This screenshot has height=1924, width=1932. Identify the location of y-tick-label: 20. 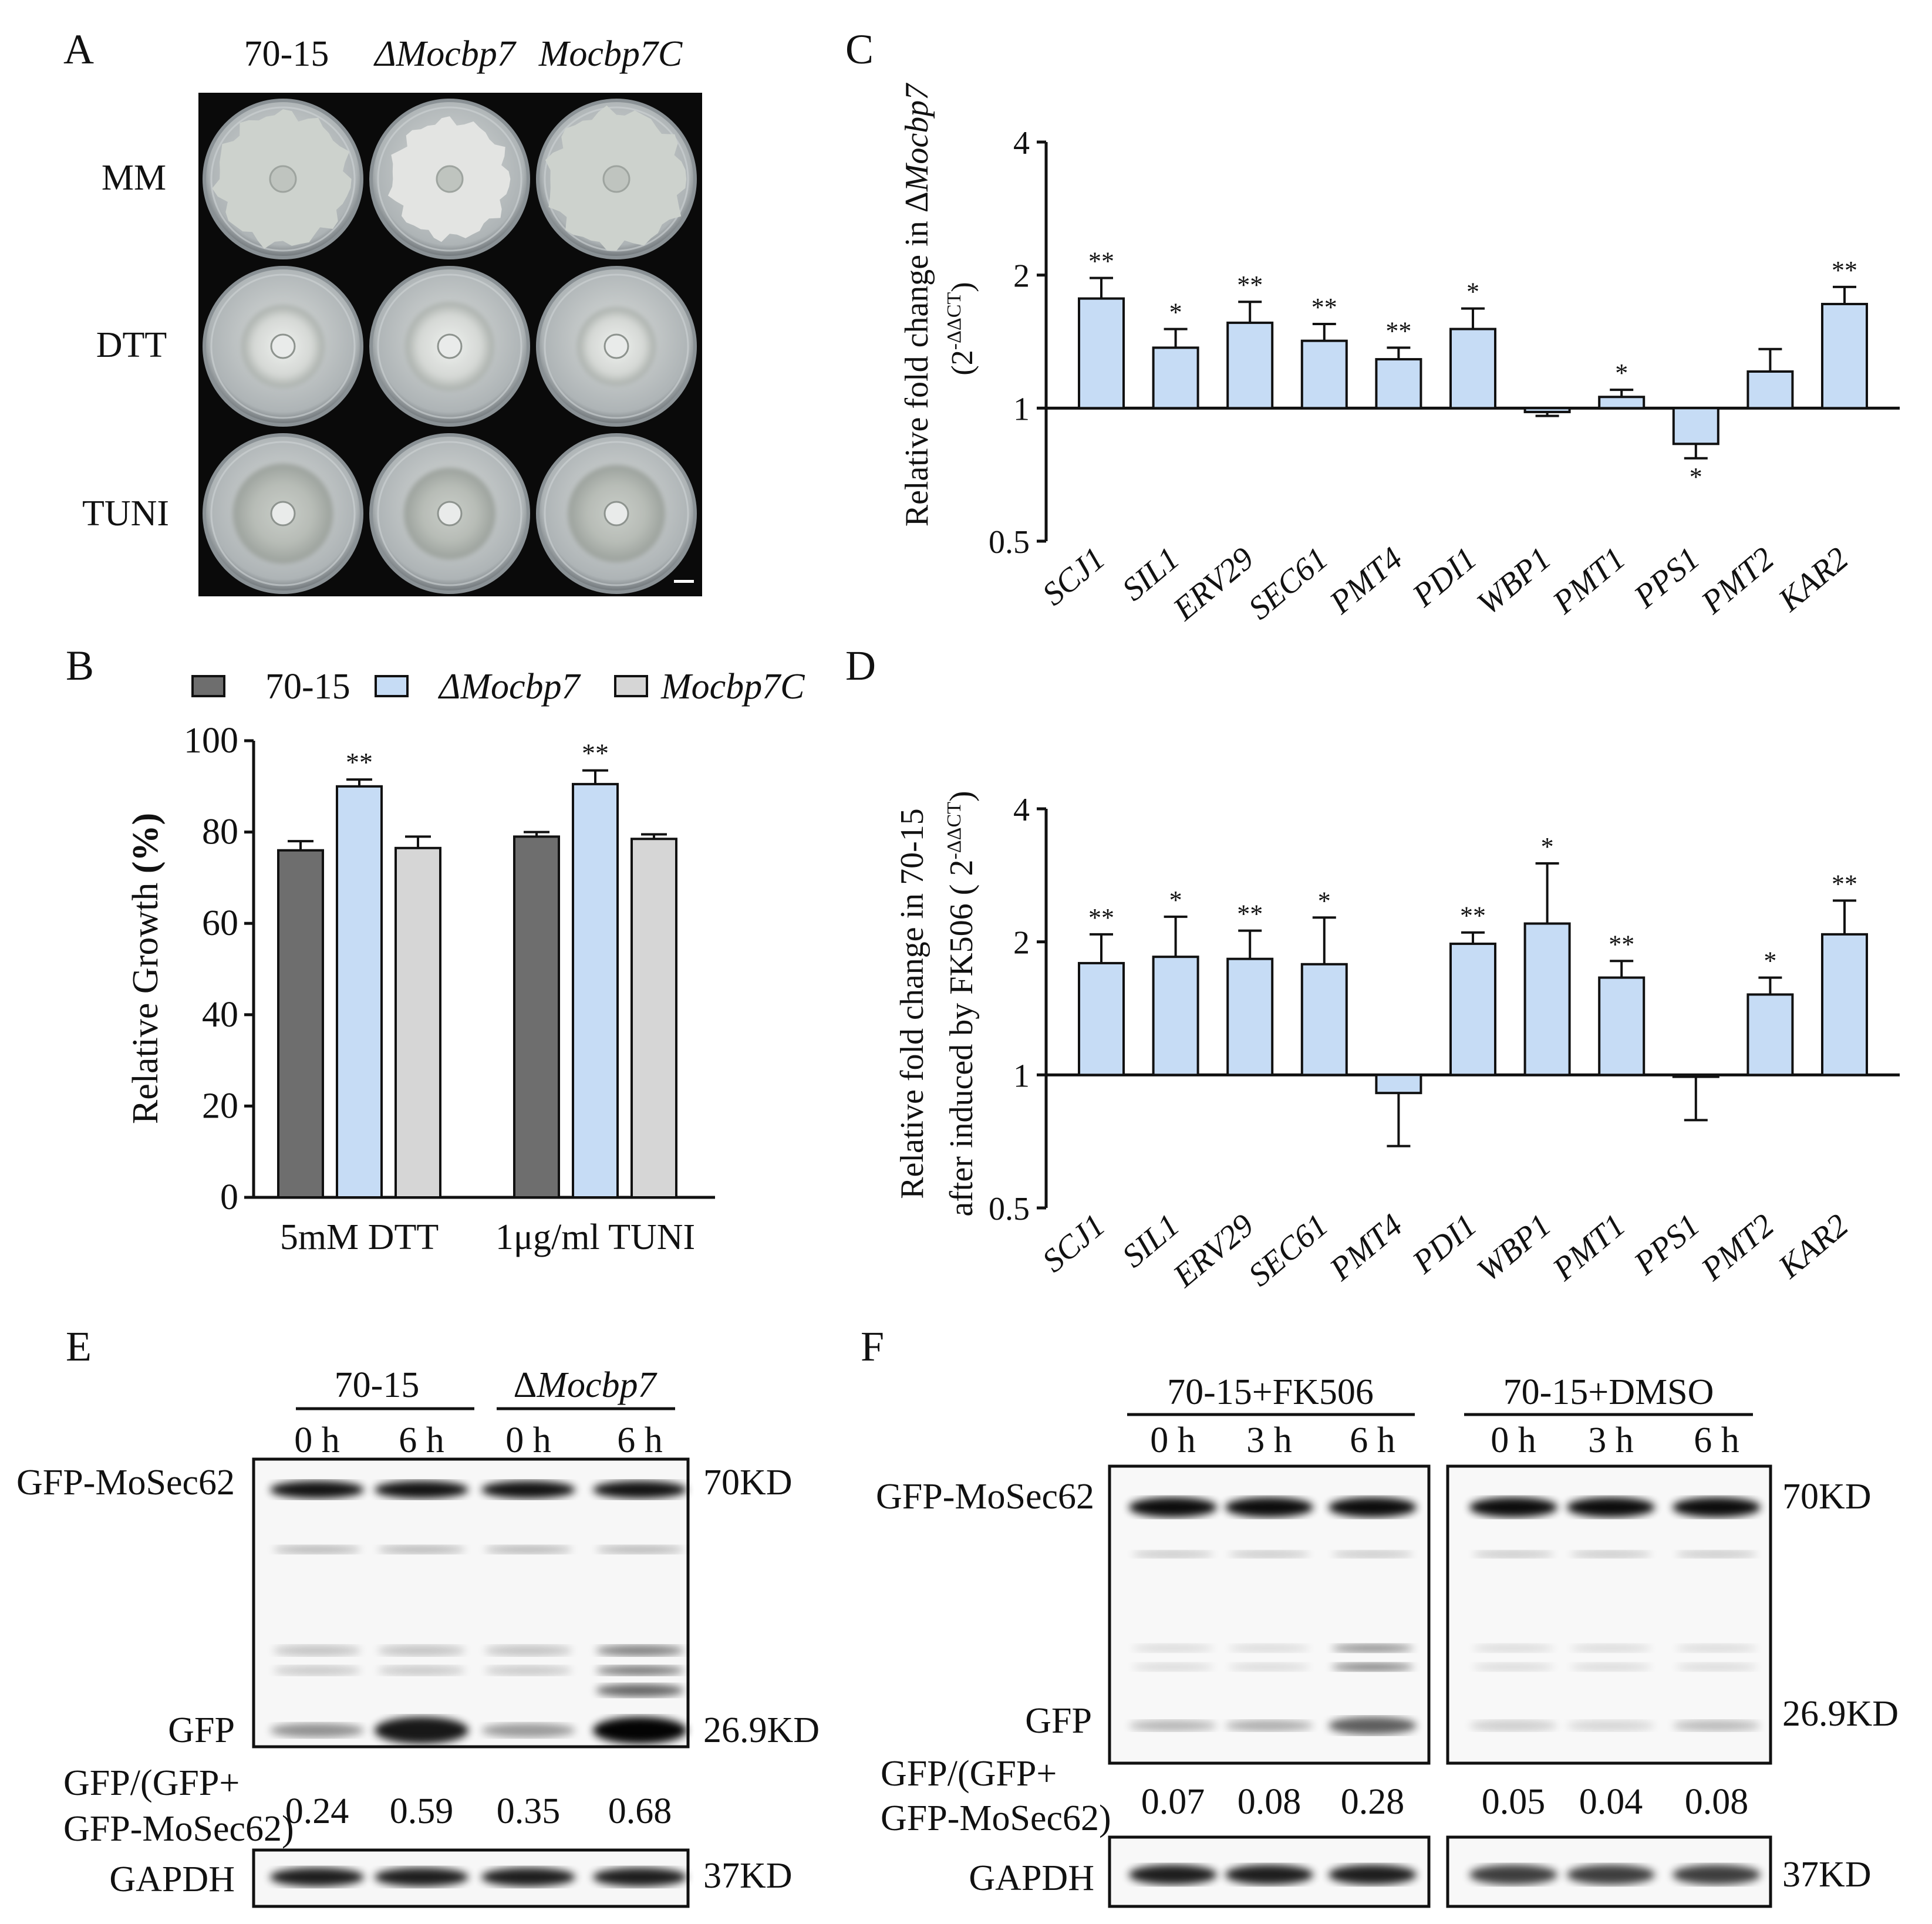
(220, 1106).